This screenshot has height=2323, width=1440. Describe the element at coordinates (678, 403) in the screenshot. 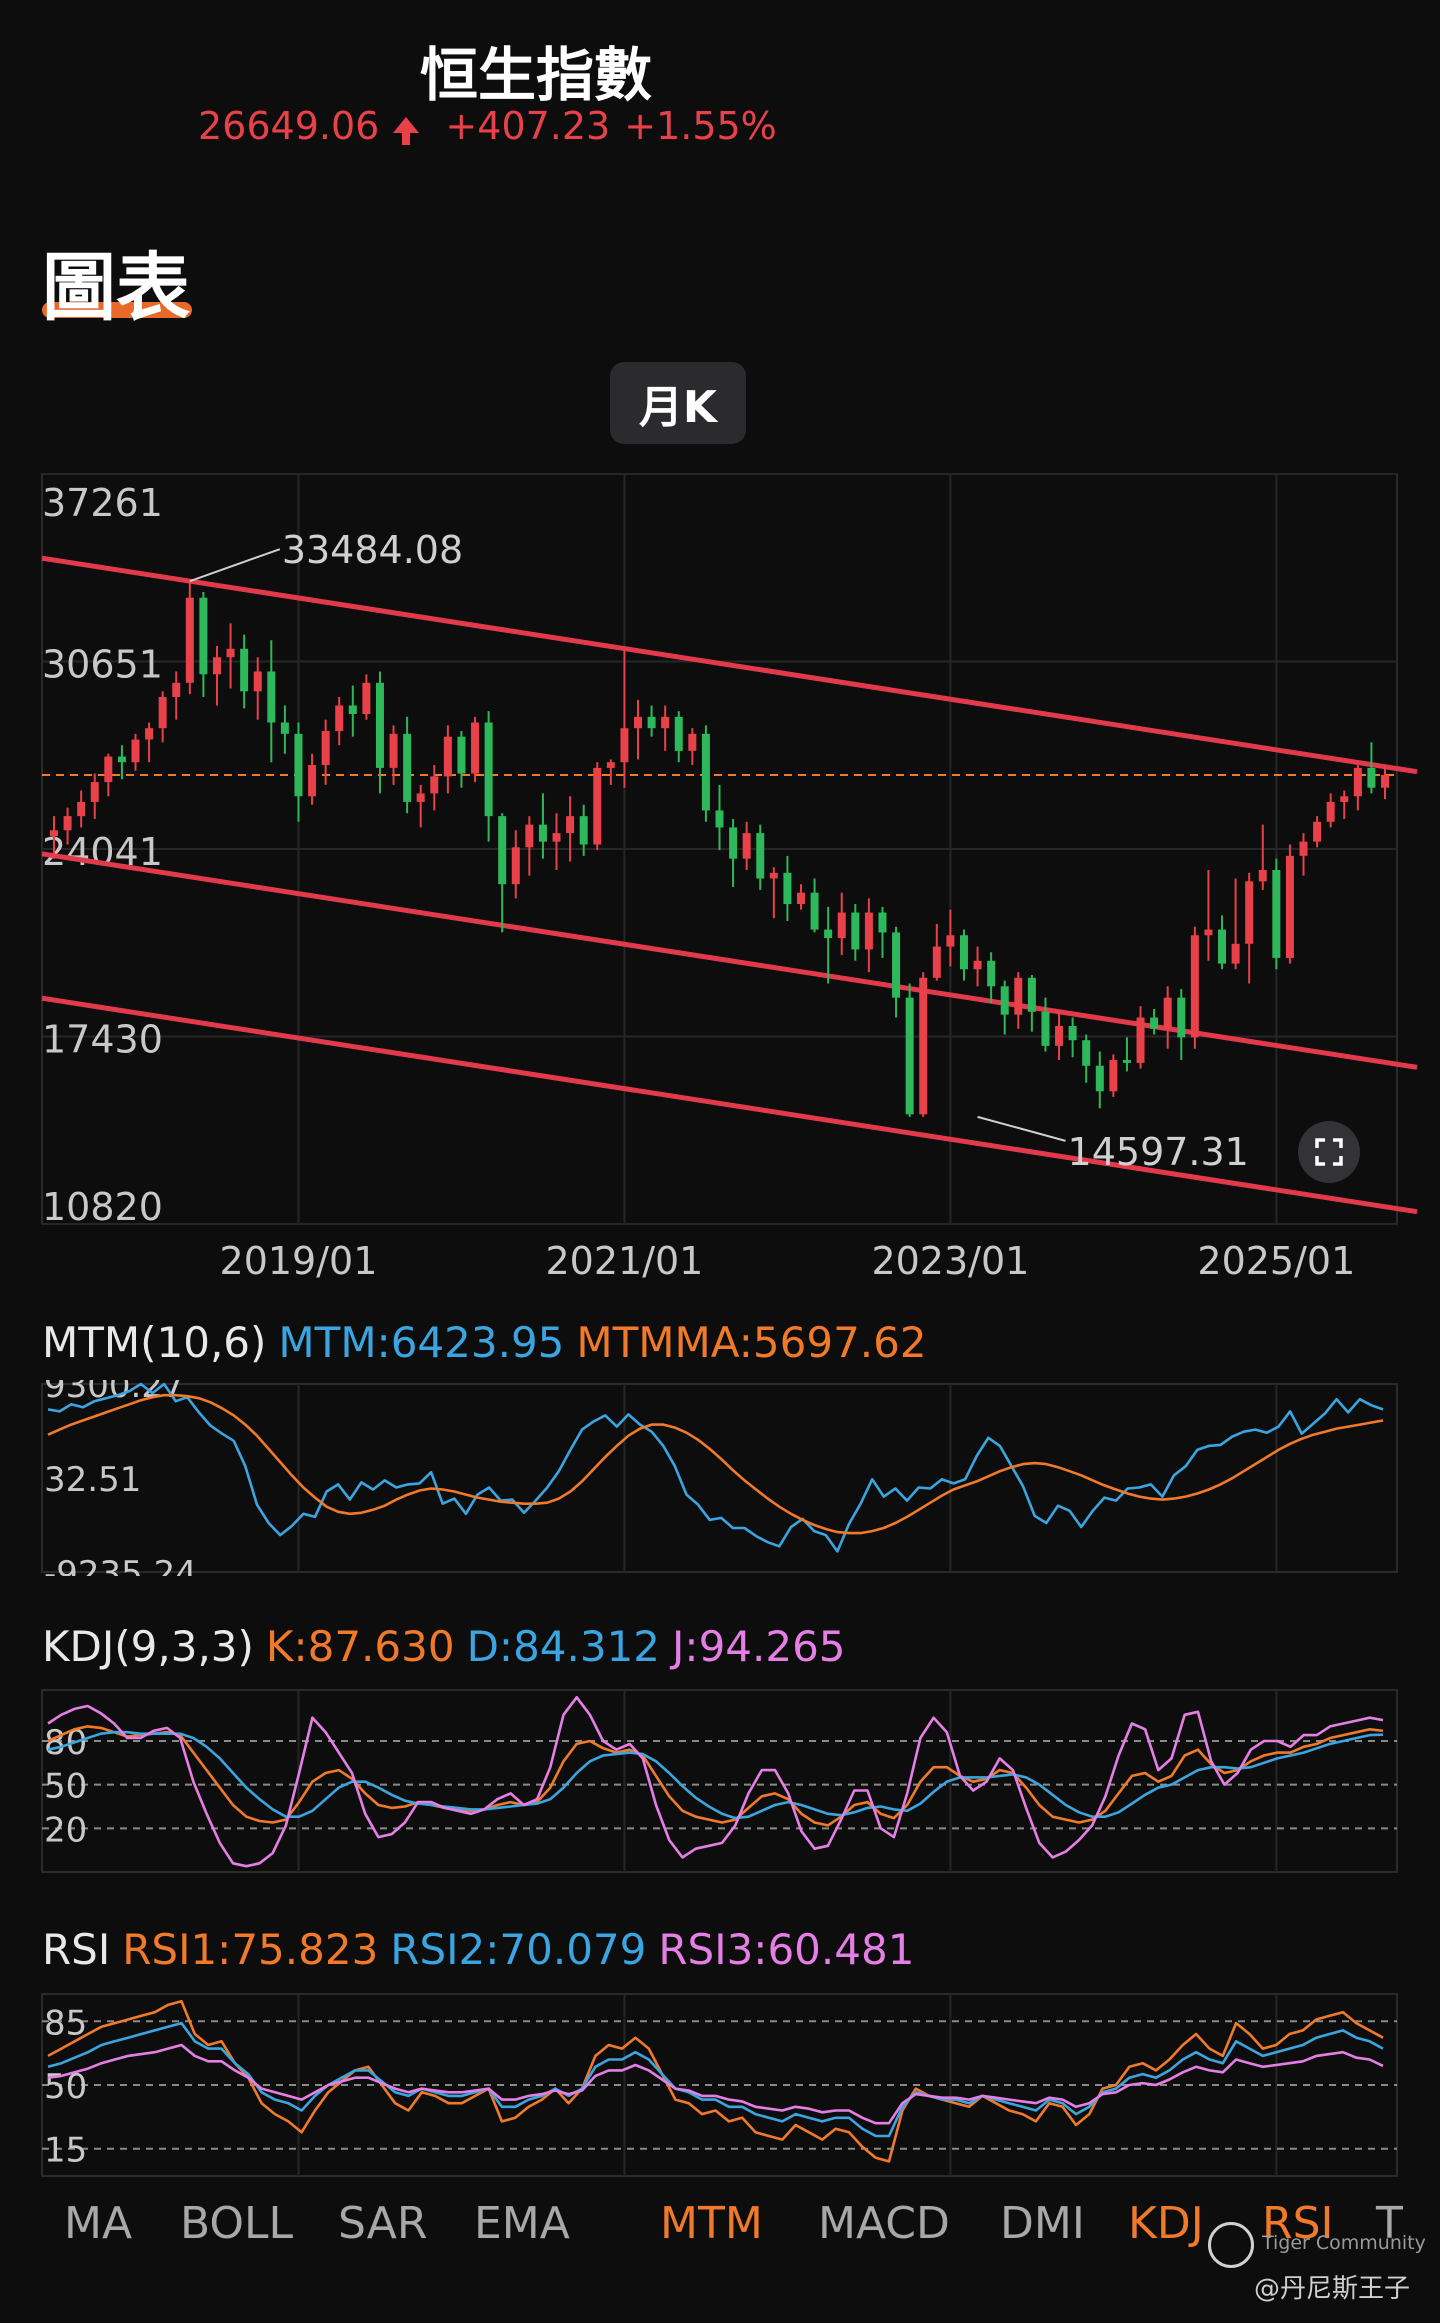

I see `period-selector-button: 月K` at that location.